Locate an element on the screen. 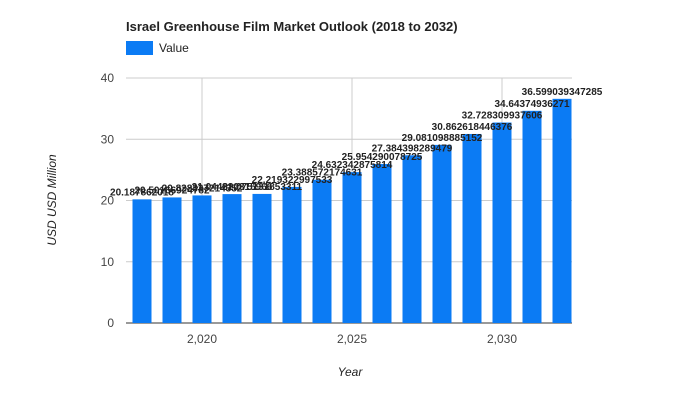 The image size is (700, 405). data-label: 20.187862018 is located at coordinates (142, 192).